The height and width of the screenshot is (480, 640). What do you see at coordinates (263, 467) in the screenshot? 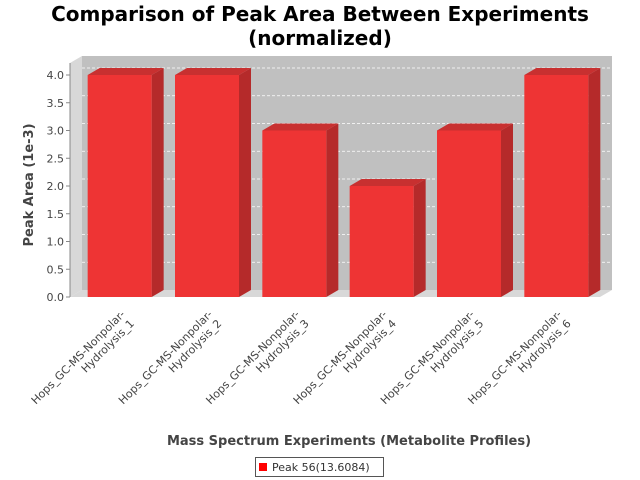
I see `legend-swatch` at bounding box center [263, 467].